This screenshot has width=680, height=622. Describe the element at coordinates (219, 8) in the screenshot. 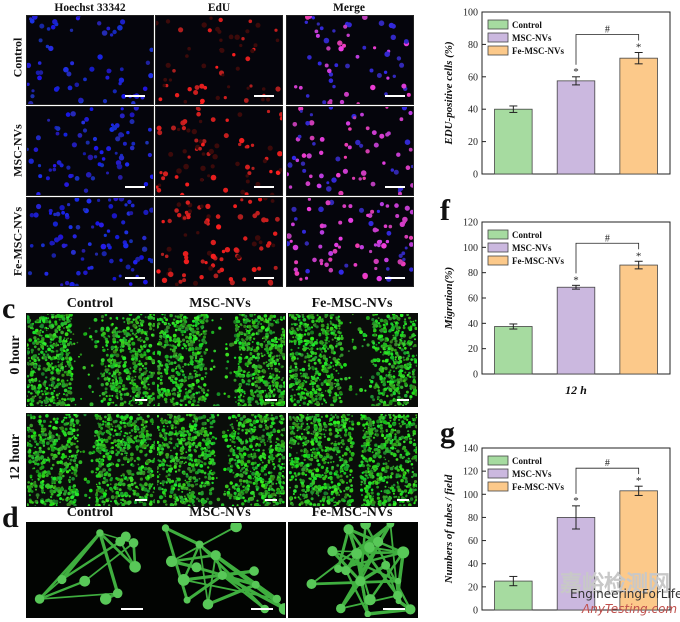

I see `column-header-edu: EdU` at that location.